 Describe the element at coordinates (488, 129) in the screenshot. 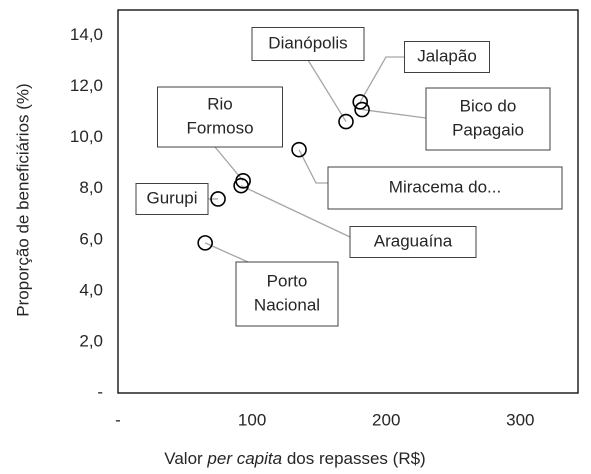

I see `data-label: Papagaio` at that location.